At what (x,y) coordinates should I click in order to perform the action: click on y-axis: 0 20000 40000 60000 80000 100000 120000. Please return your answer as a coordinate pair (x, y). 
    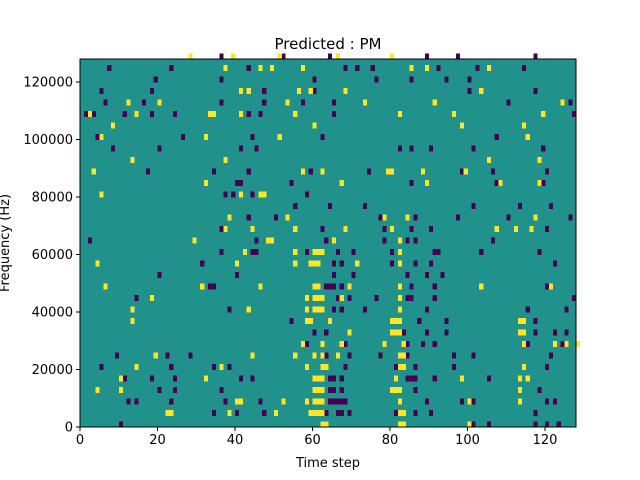
    Looking at the image, I should click on (51, 256).